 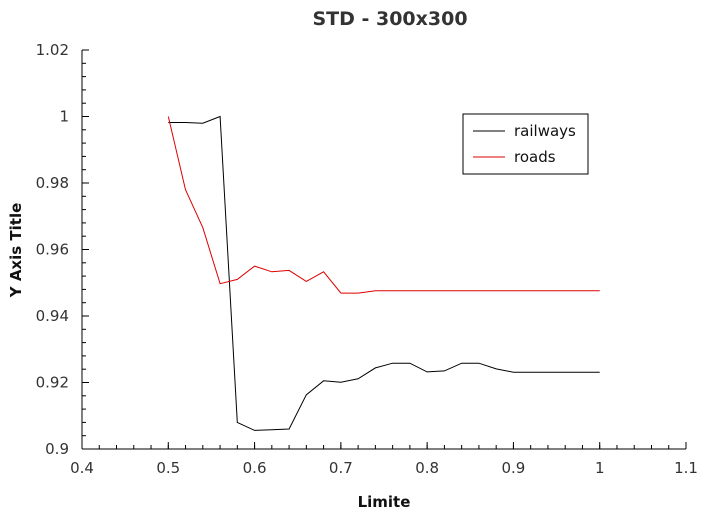 I want to click on x-tick-label: 0.8, so click(x=427, y=468).